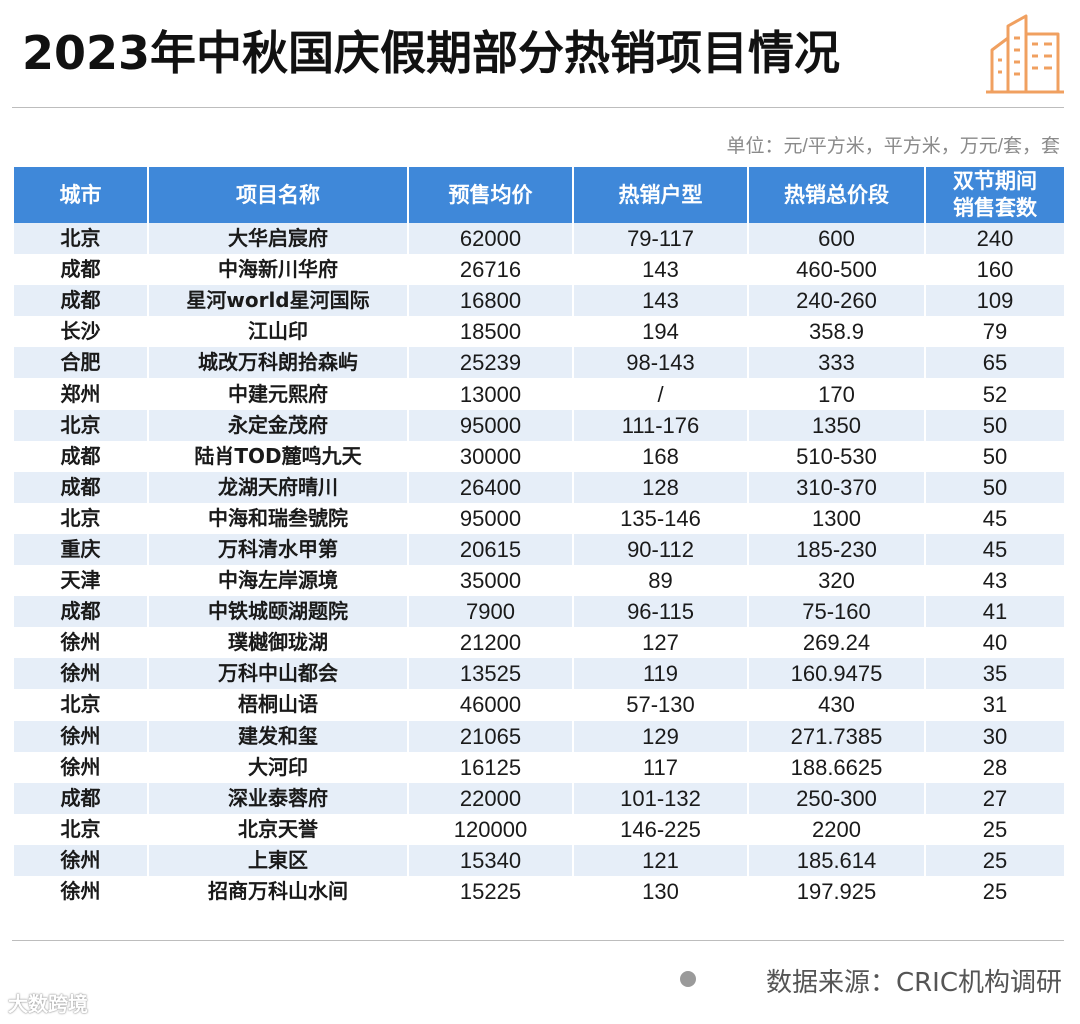 The height and width of the screenshot is (1024, 1080). Describe the element at coordinates (837, 332) in the screenshot. I see `total-price-cell: 358.9` at that location.